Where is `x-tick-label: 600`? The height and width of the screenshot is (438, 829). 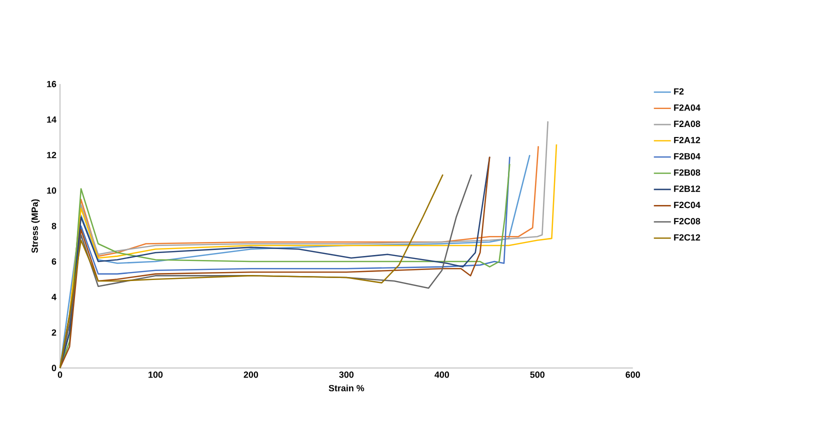 x-tick-label: 600 is located at coordinates (633, 375).